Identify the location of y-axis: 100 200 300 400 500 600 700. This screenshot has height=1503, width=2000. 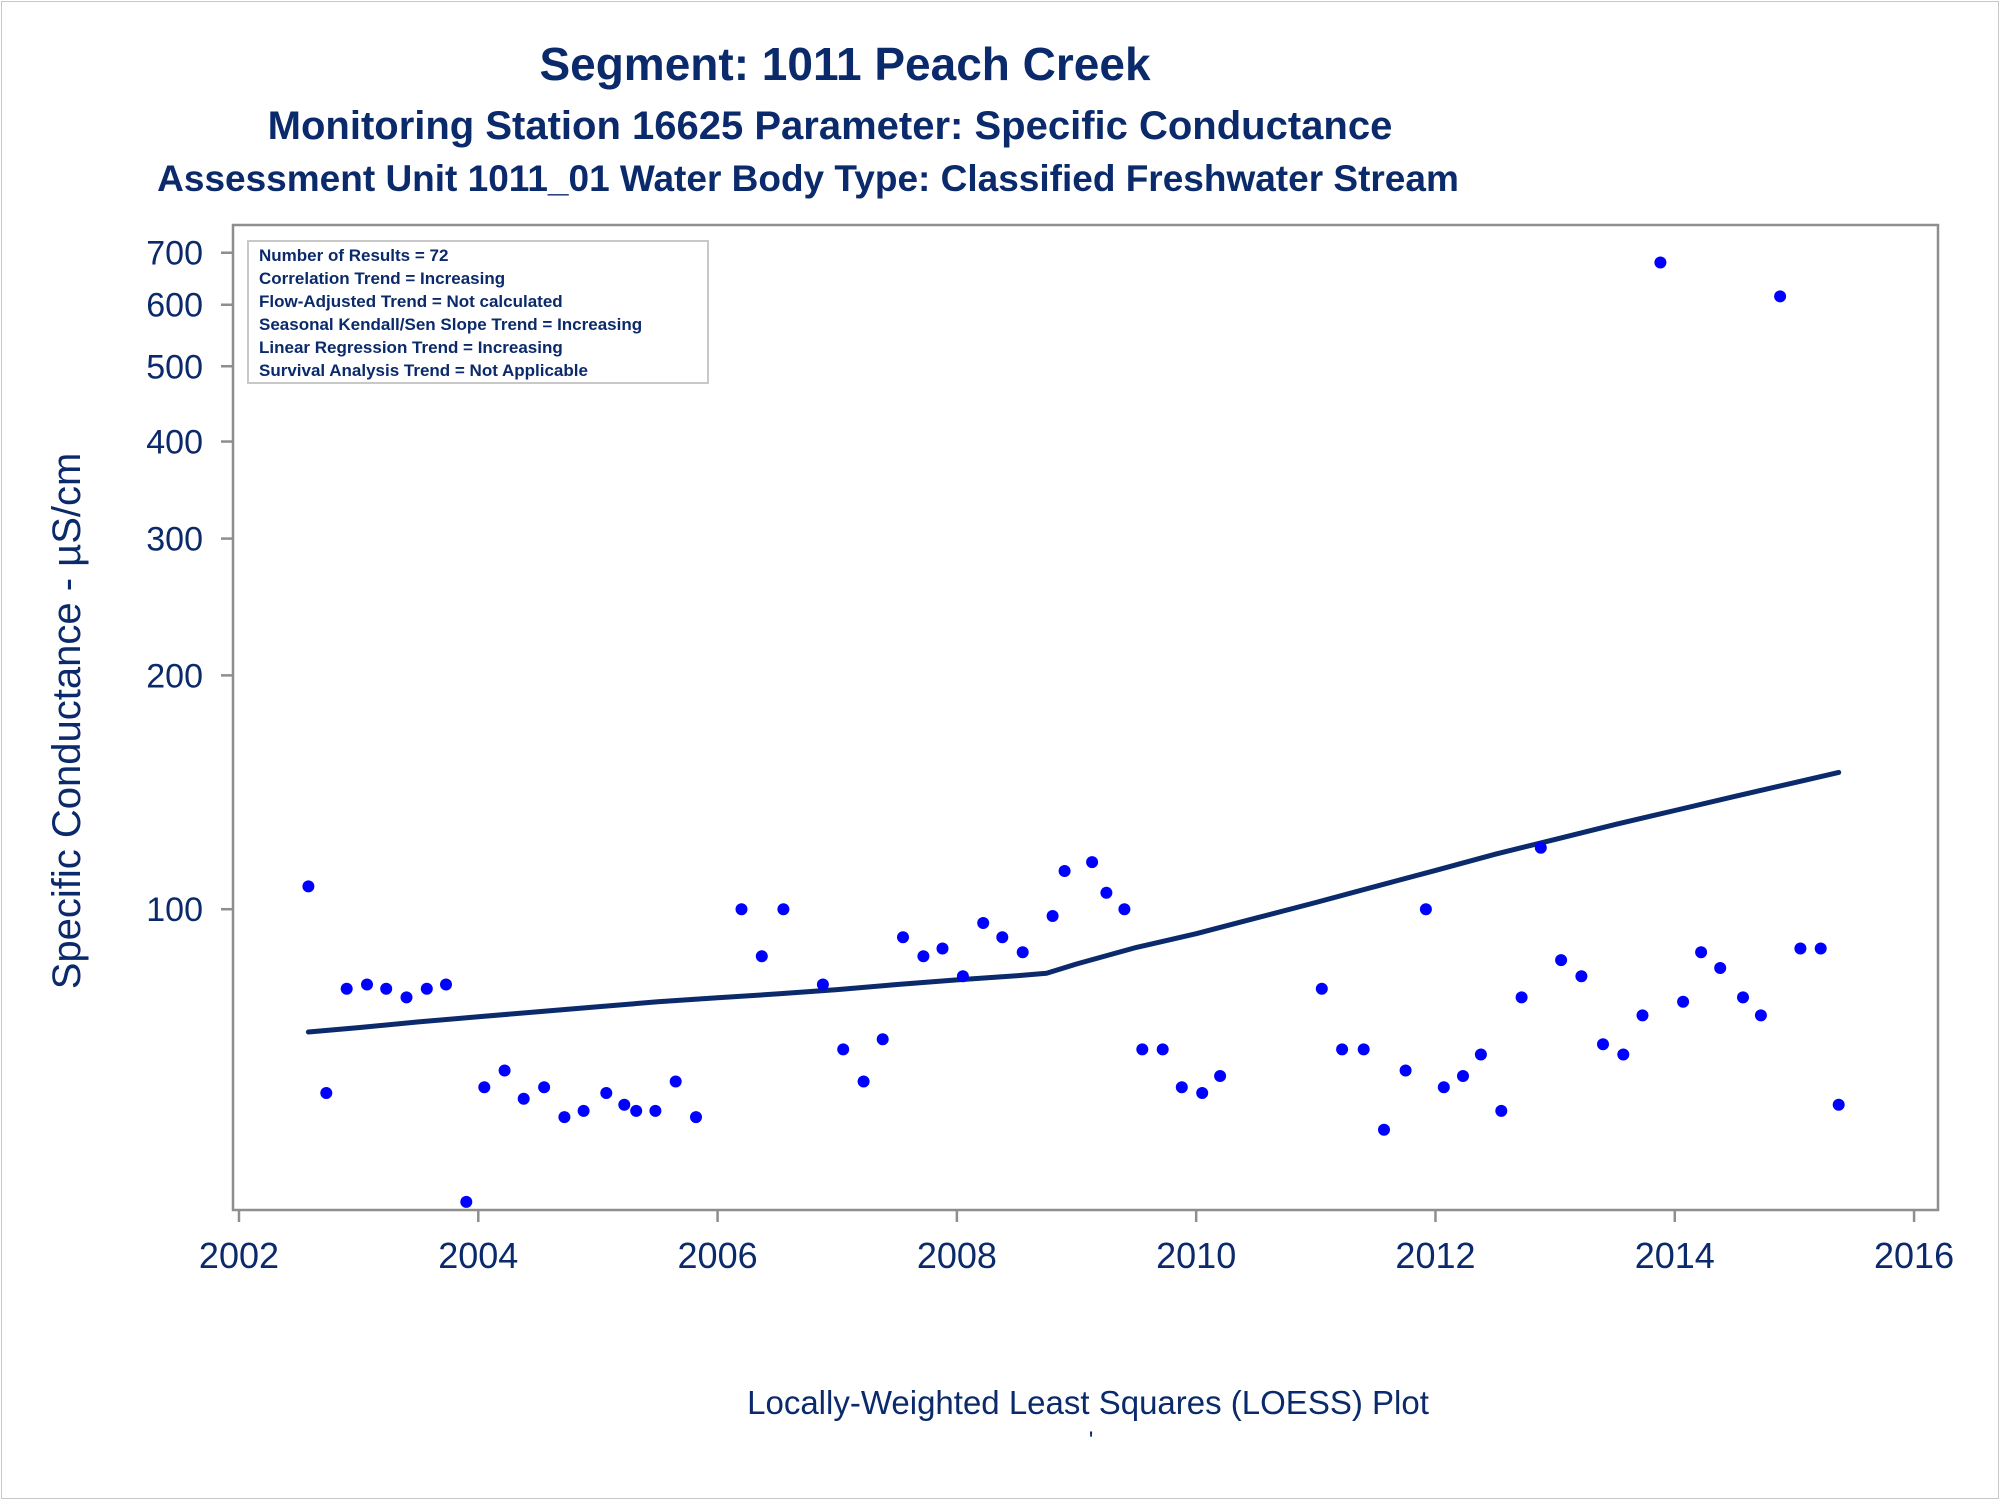
(189, 582).